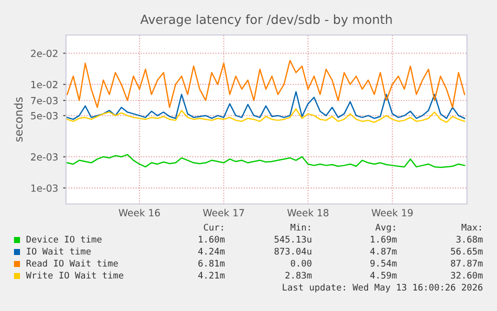 Image resolution: width=497 pixels, height=311 pixels. I want to click on text: Last update: Wed May 13 16:00:26 2026, so click(382, 288).